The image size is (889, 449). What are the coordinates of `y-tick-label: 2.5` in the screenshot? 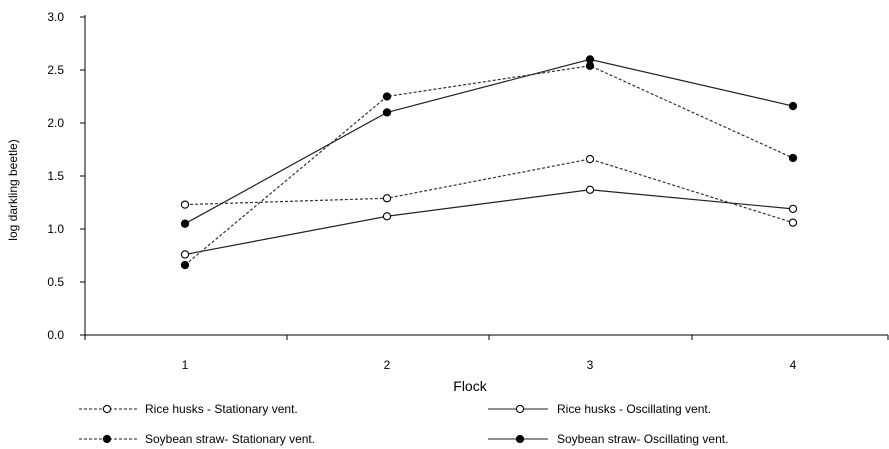 It's located at (55, 70).